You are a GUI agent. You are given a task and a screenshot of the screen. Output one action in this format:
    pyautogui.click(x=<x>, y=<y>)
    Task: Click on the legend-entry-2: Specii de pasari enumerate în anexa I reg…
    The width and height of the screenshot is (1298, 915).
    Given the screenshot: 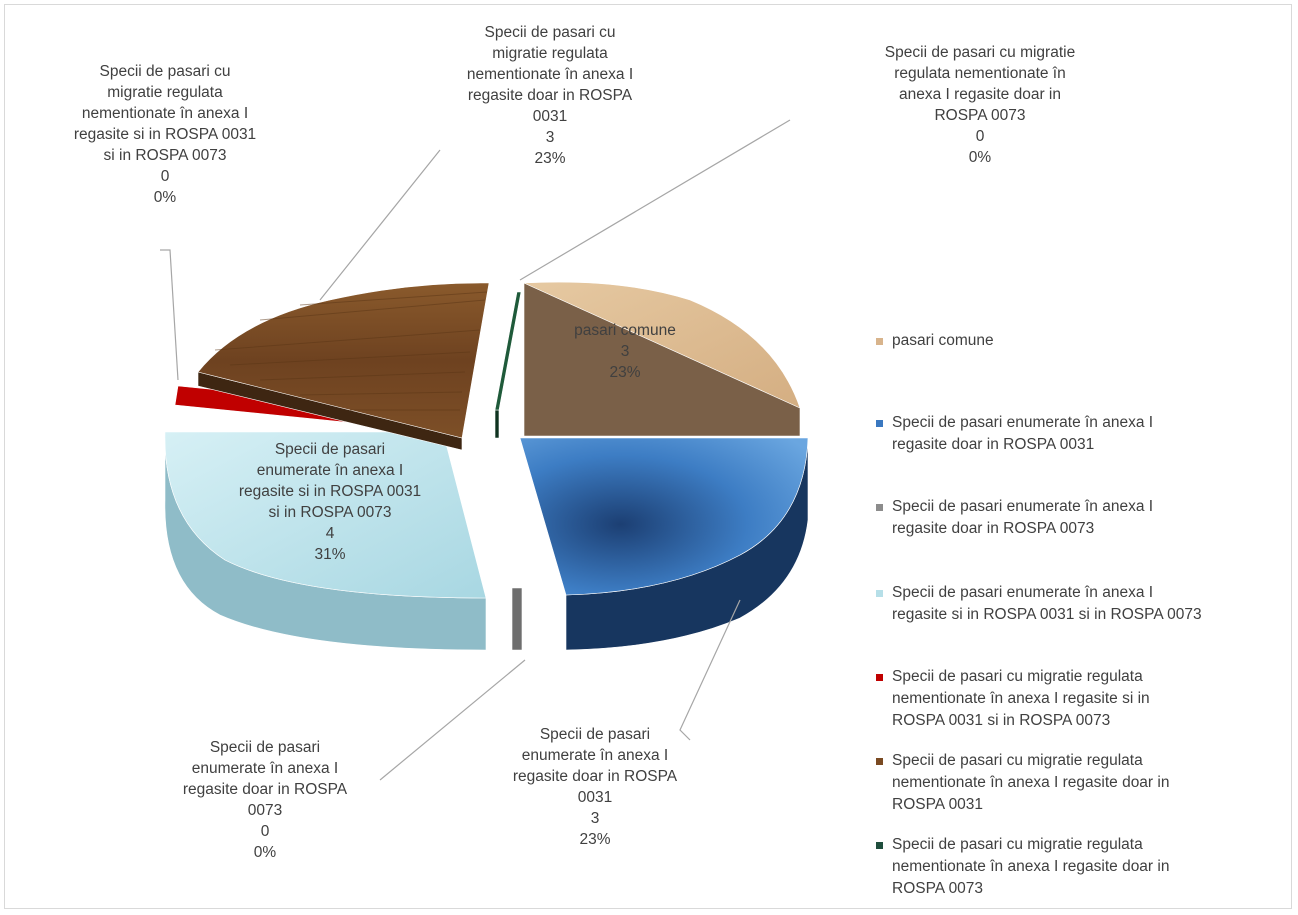 What is the action you would take?
    pyautogui.click(x=1087, y=434)
    